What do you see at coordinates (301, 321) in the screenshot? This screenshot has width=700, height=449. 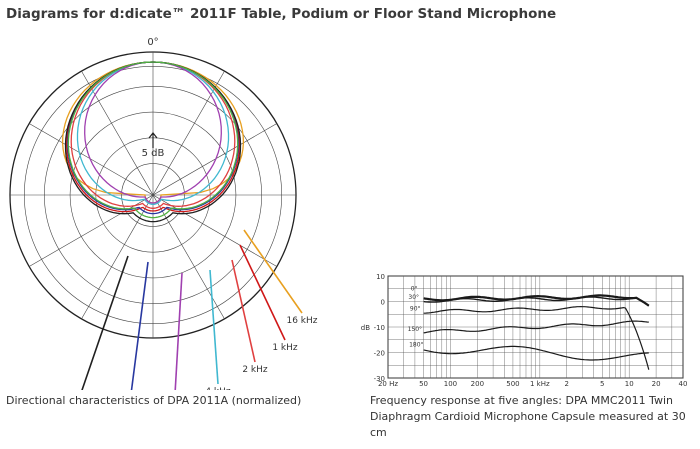 I see `polar-curve-label-0: 16 kHz` at bounding box center [301, 321].